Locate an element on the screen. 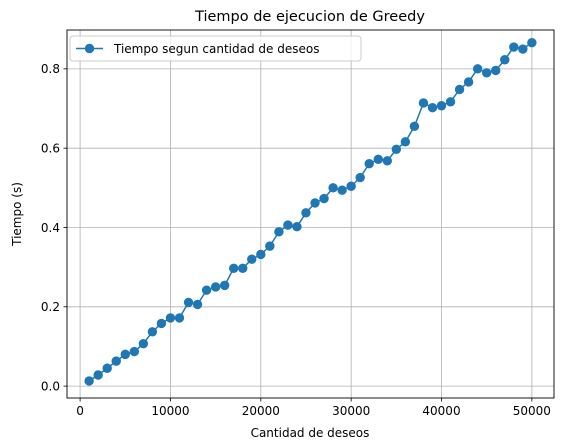 The width and height of the screenshot is (575, 448). y-axis: 0.0 0.2 0.4 0.6 0.8 is located at coordinates (54, 227).